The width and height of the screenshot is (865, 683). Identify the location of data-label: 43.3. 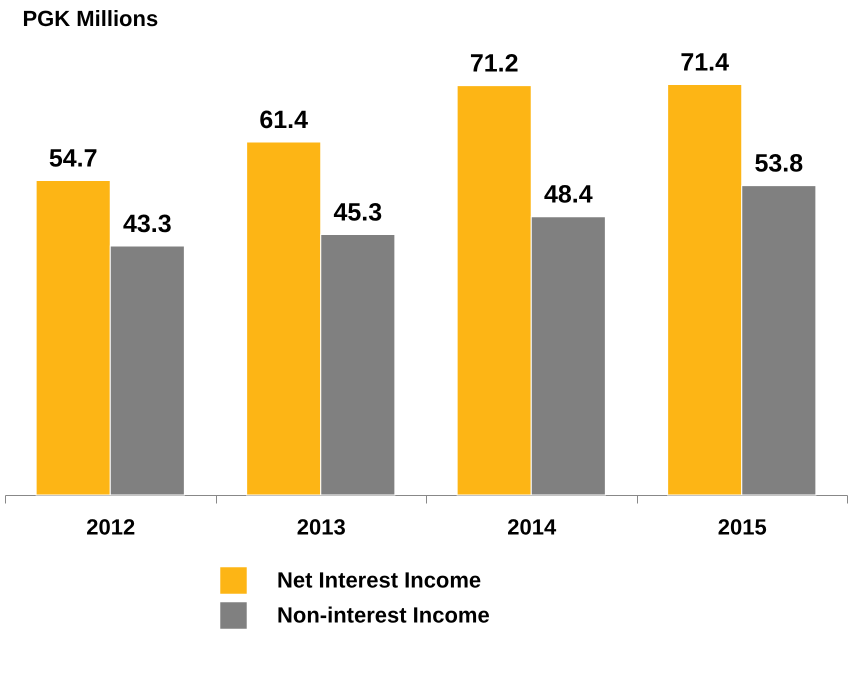
(147, 224).